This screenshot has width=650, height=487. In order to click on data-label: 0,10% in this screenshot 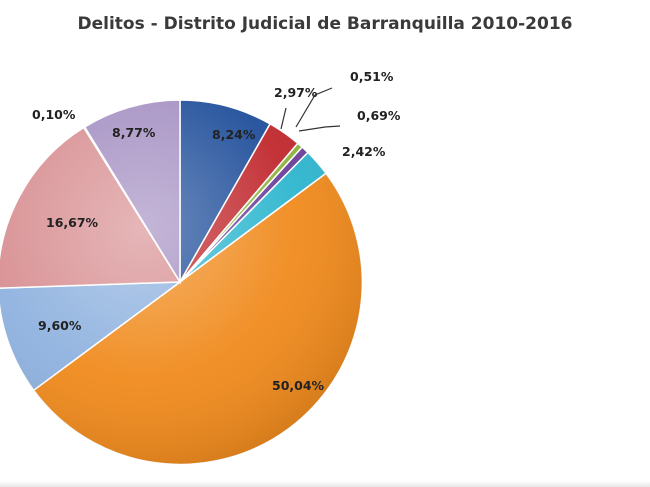, I will do `click(54, 114)`.